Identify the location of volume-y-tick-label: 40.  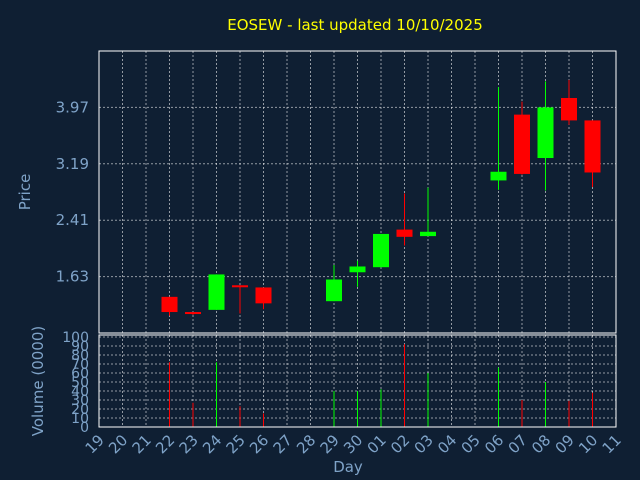
(80, 392).